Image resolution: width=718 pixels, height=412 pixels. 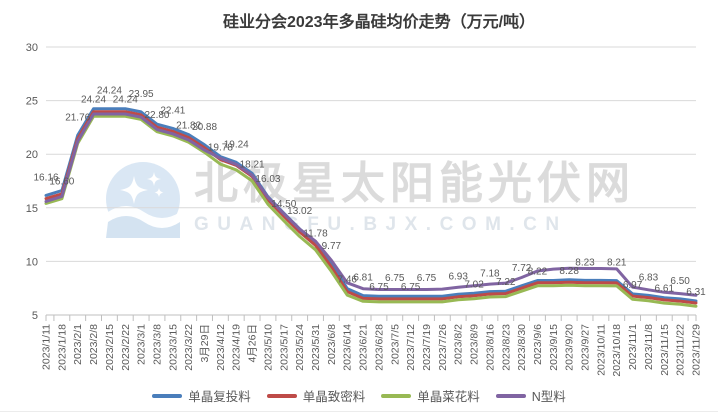 What do you see at coordinates (332, 344) in the screenshot?
I see `x-axis-tick-label: 2023/6/8` at bounding box center [332, 344].